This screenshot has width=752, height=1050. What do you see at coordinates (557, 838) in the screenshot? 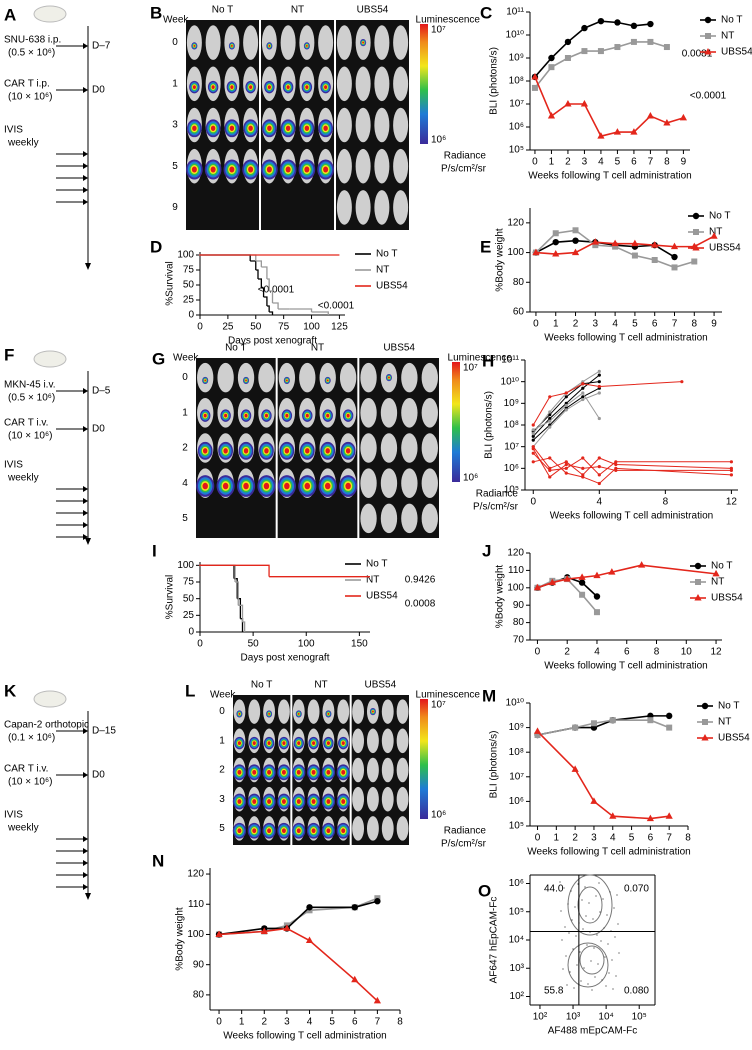
I see `x-tick-label: 1` at bounding box center [557, 838].